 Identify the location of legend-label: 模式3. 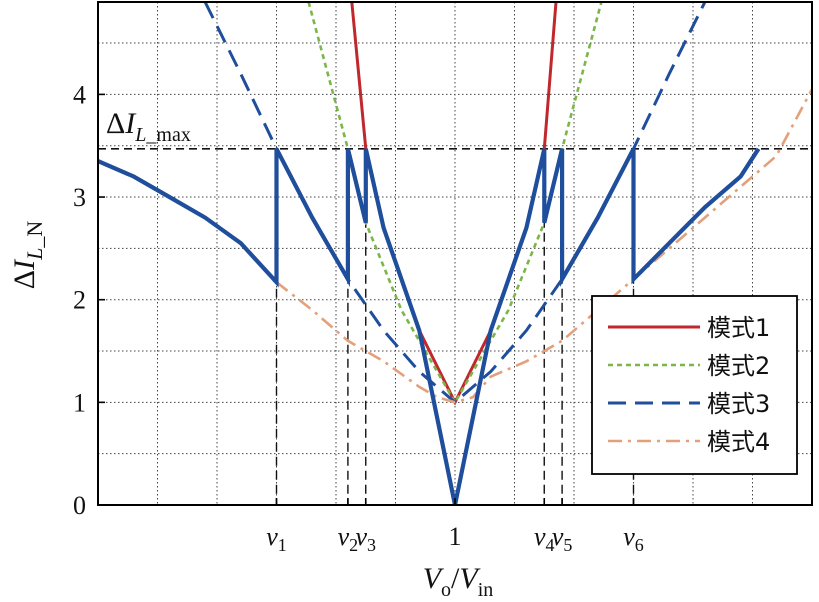
(738, 404).